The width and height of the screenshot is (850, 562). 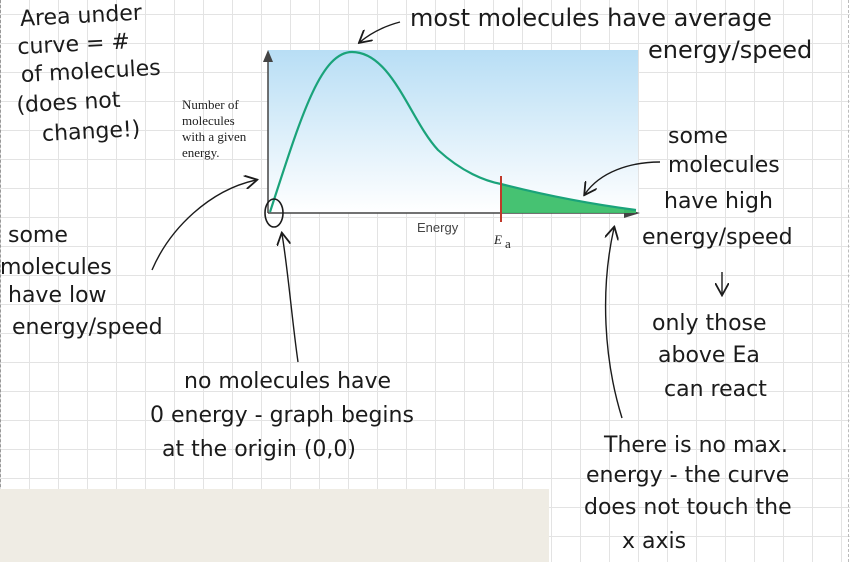 I want to click on arrow-to-peak, so click(x=380, y=31).